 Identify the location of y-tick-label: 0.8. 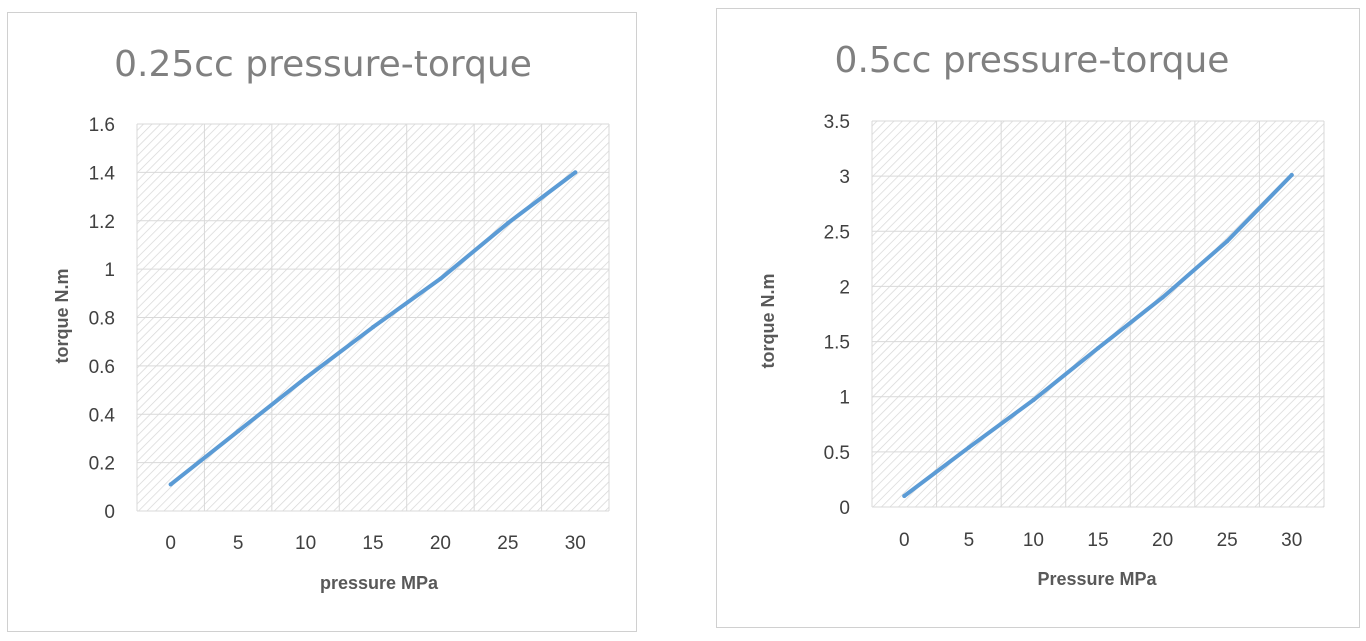
(102, 319).